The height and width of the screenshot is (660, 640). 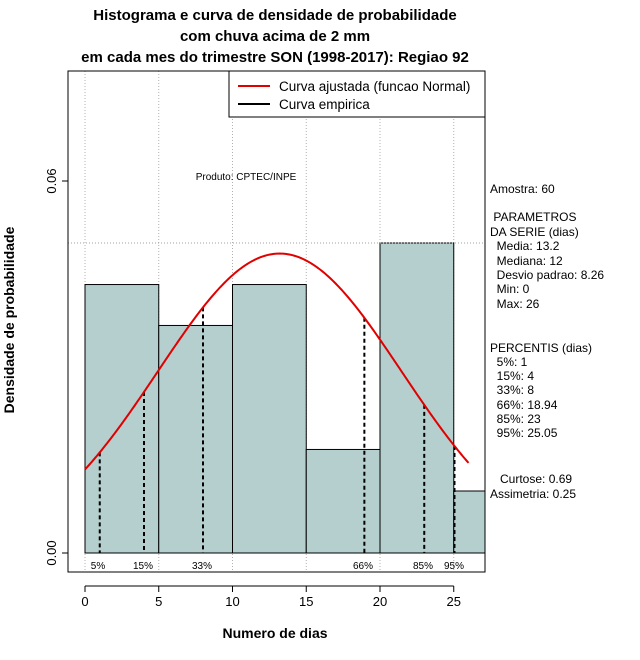 I want to click on legend-empirical-label: Curva empirica, so click(x=324, y=104).